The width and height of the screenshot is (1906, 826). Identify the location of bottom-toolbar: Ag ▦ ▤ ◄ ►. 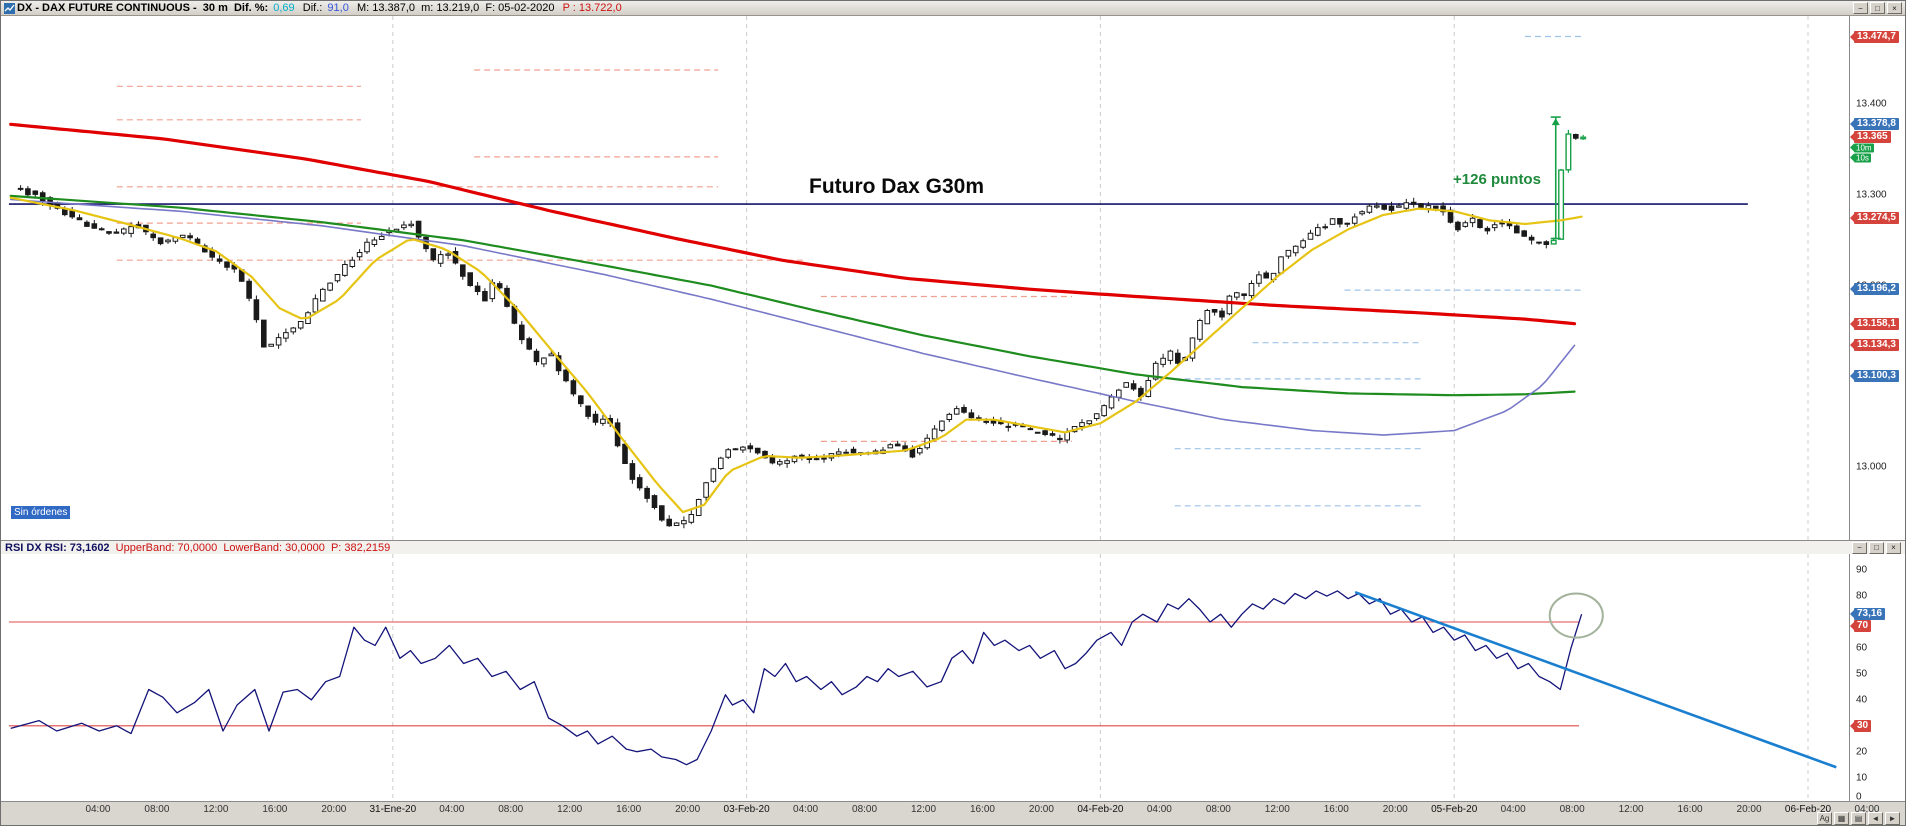
(1858, 818).